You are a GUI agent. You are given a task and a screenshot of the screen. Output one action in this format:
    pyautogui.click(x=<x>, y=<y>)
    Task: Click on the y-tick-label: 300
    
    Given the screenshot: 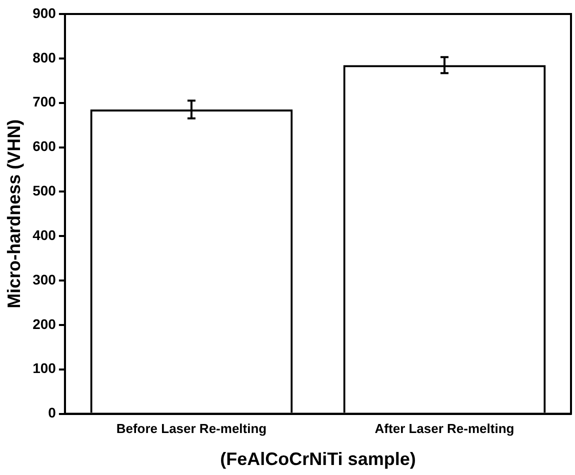 What is the action you would take?
    pyautogui.click(x=44, y=279)
    